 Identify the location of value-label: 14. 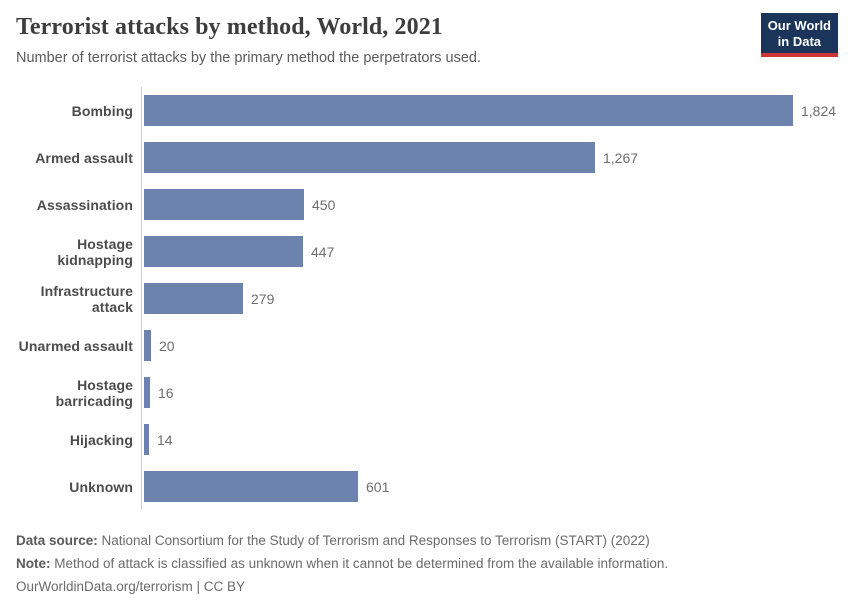
(165, 439).